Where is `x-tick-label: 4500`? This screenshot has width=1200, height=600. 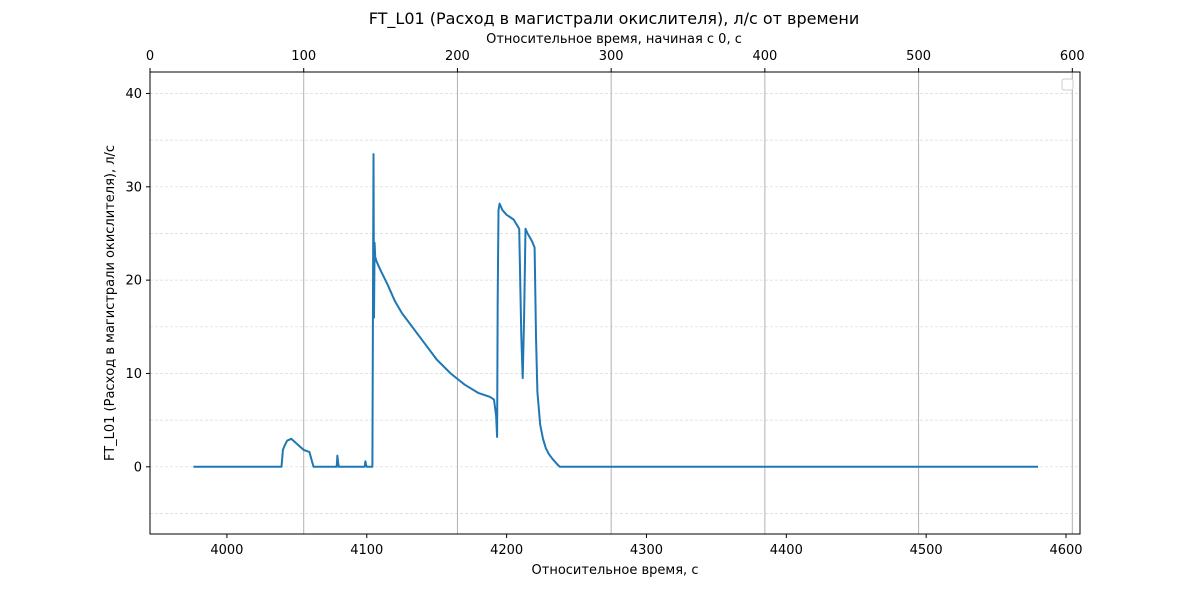
x-tick-label: 4500 is located at coordinates (926, 550).